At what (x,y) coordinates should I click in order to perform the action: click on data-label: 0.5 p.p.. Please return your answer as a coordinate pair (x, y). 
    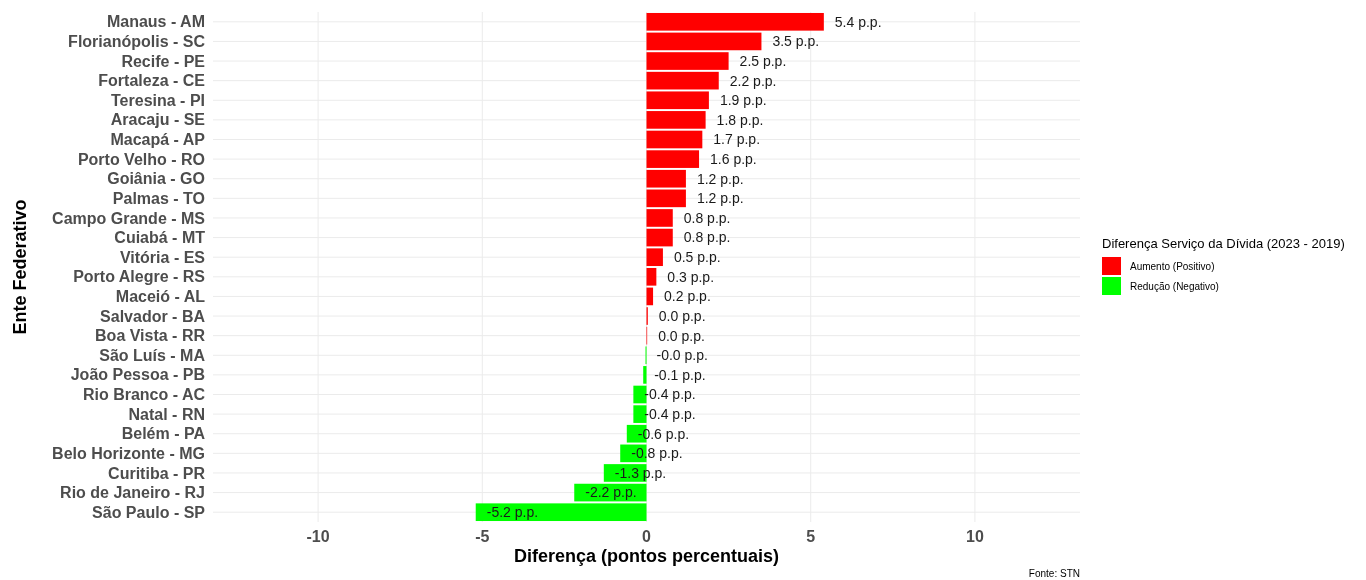
    Looking at the image, I should click on (697, 257).